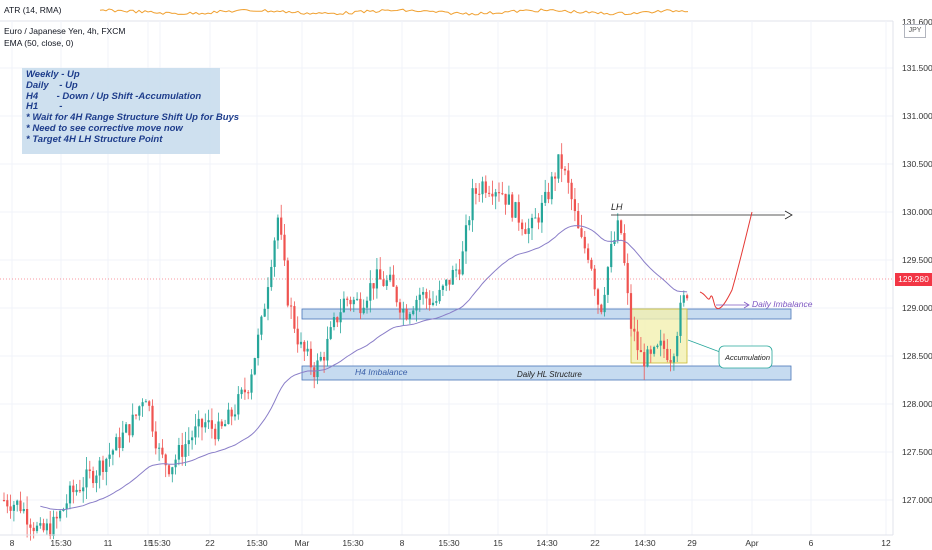  I want to click on currency-unit-badge: JPY, so click(915, 31).